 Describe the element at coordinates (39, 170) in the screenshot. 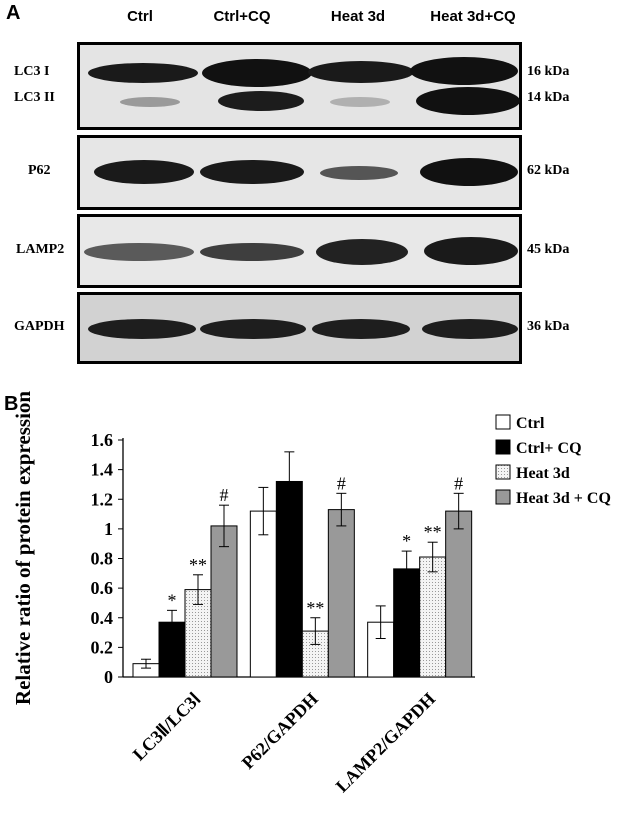

I see `p62-label: P62` at that location.